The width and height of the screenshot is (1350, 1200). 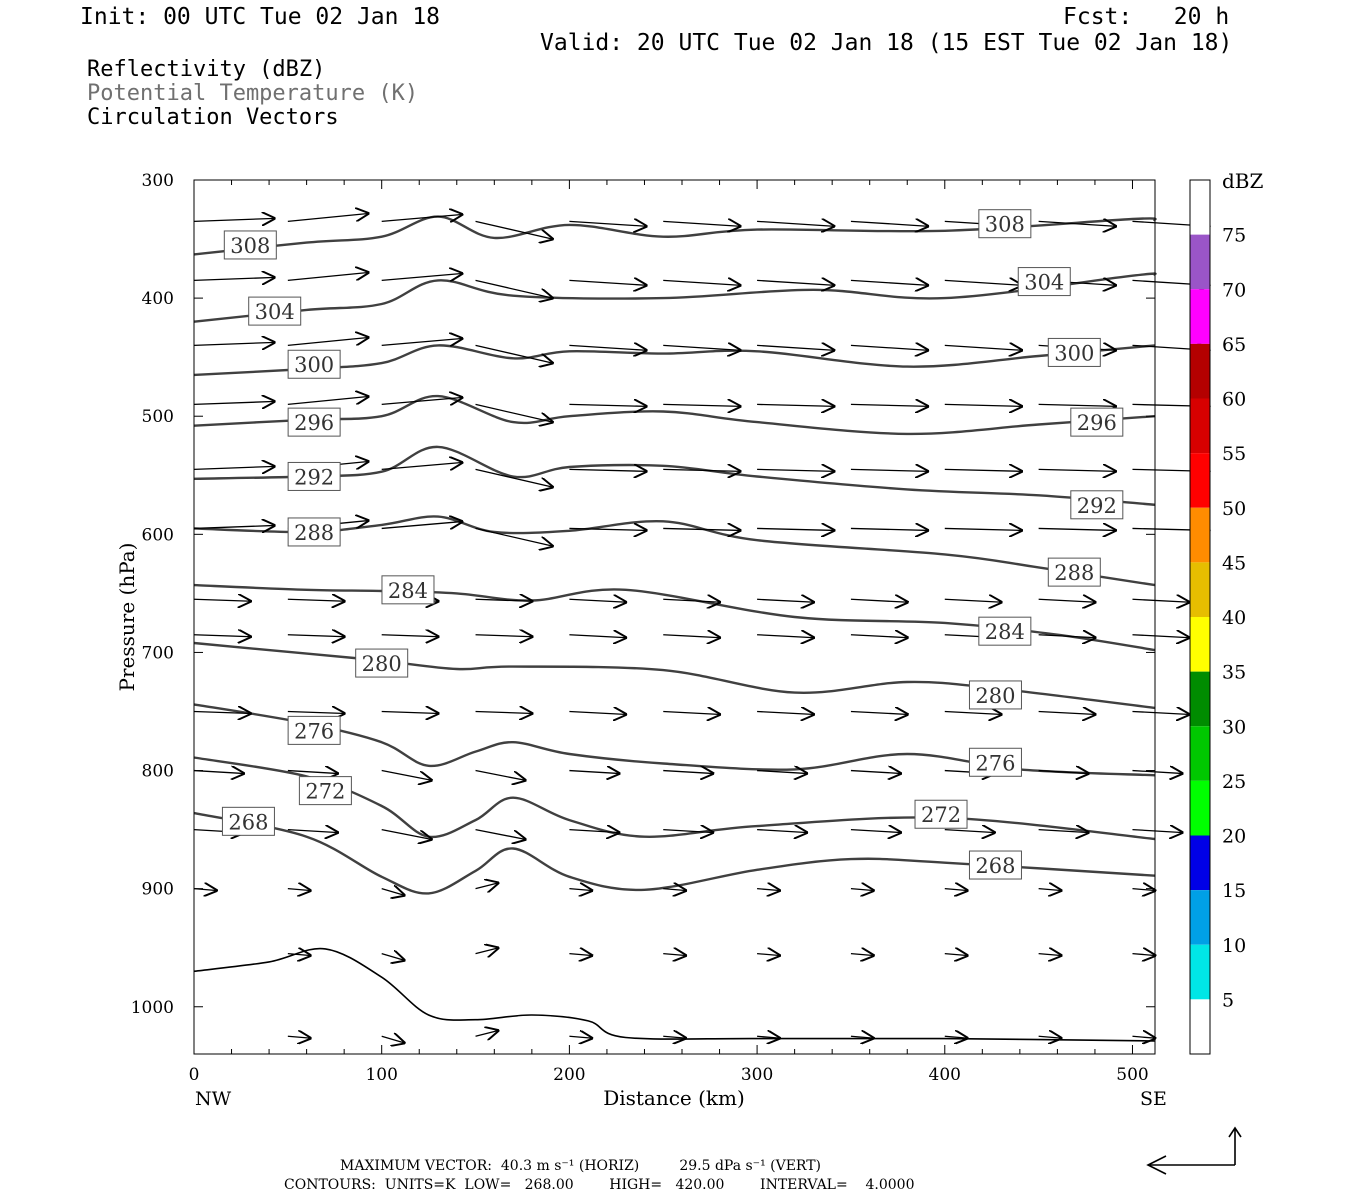 I want to click on colorbar-level-label: 25, so click(x=1234, y=782).